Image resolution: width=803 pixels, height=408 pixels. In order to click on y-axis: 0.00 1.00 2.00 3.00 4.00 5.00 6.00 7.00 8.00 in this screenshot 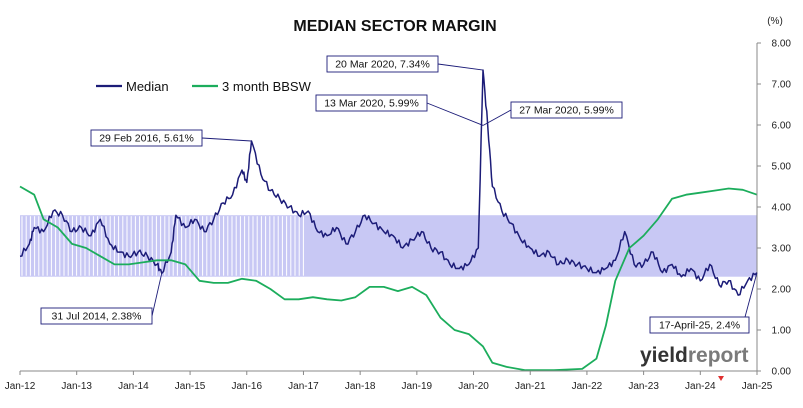, I will do `click(774, 208)`.